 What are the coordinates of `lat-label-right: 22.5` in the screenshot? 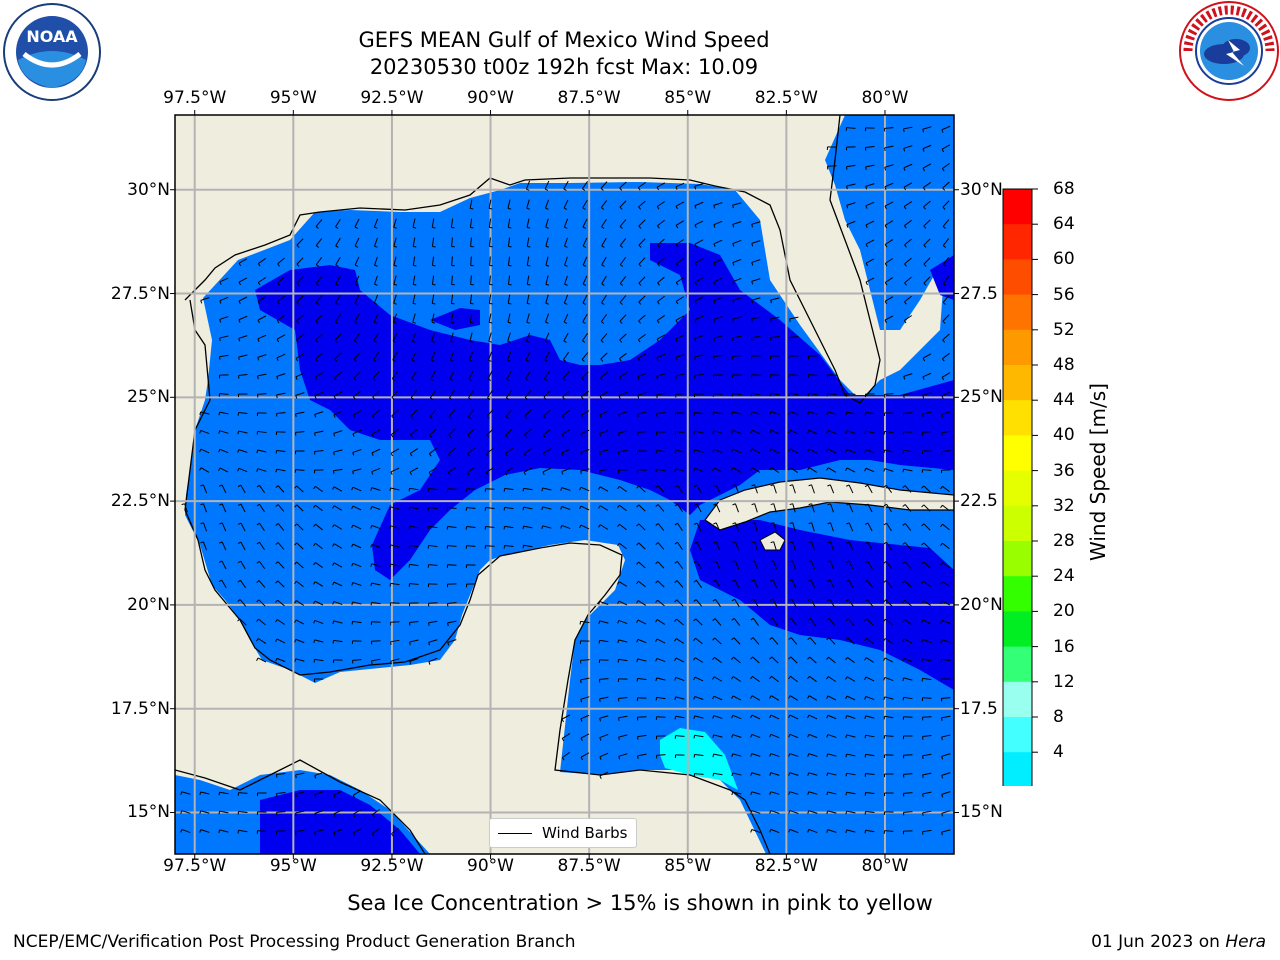 It's located at (979, 501).